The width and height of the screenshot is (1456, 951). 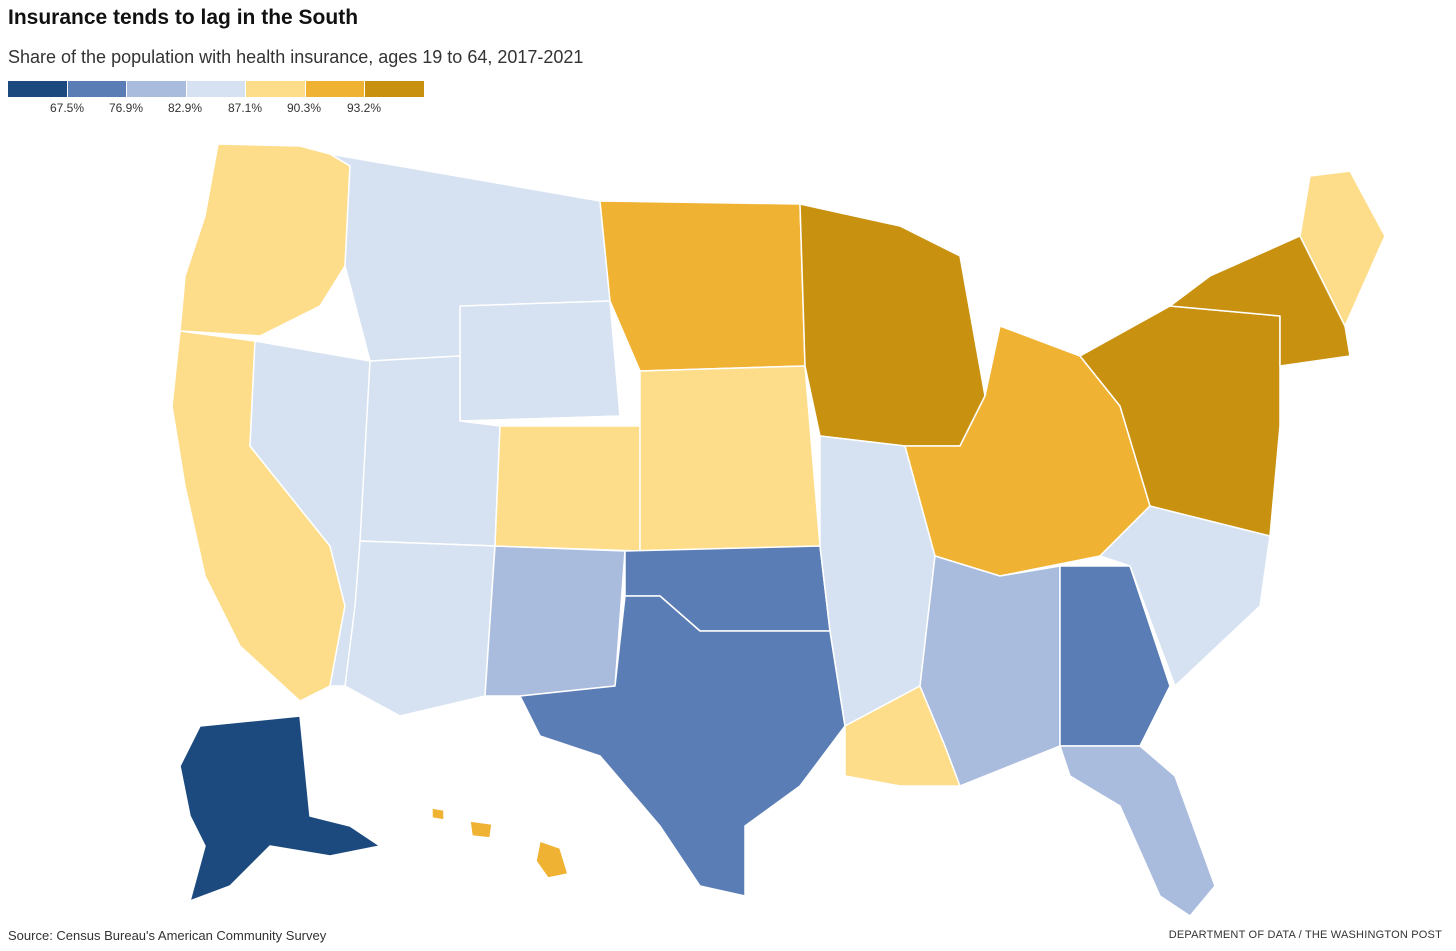 I want to click on chart-title: Insurance tends to lag in the South, so click(x=183, y=17).